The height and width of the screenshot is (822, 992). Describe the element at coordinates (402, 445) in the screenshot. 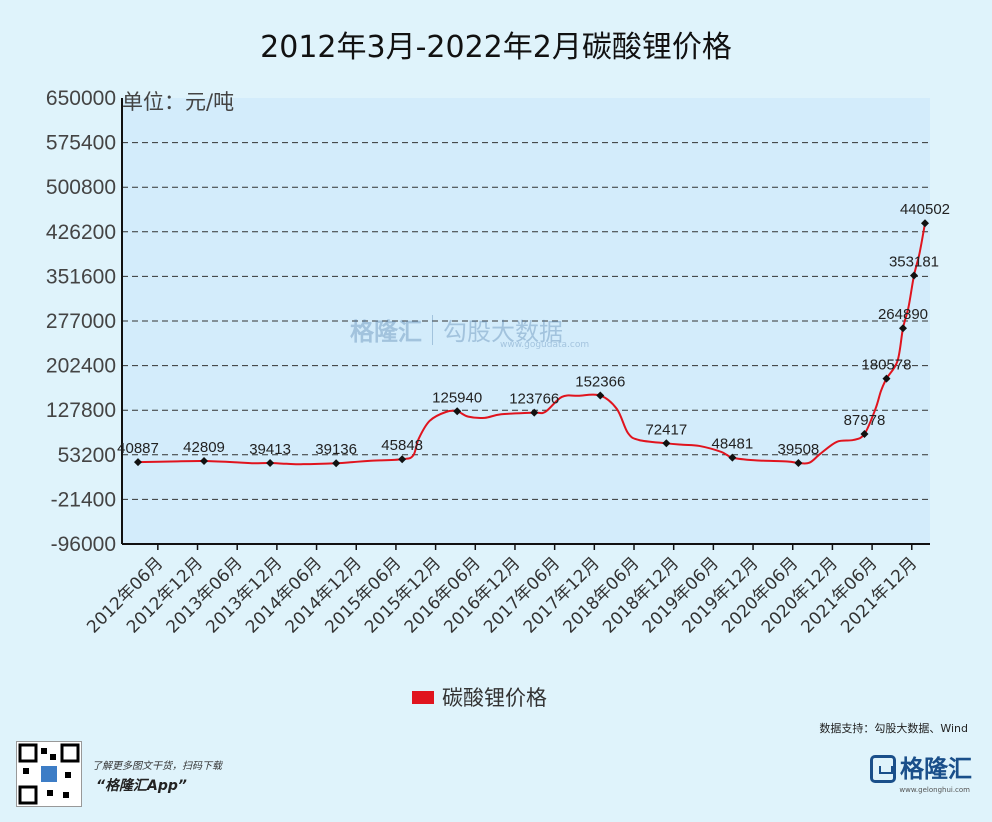

I see `data-label: 45848` at that location.